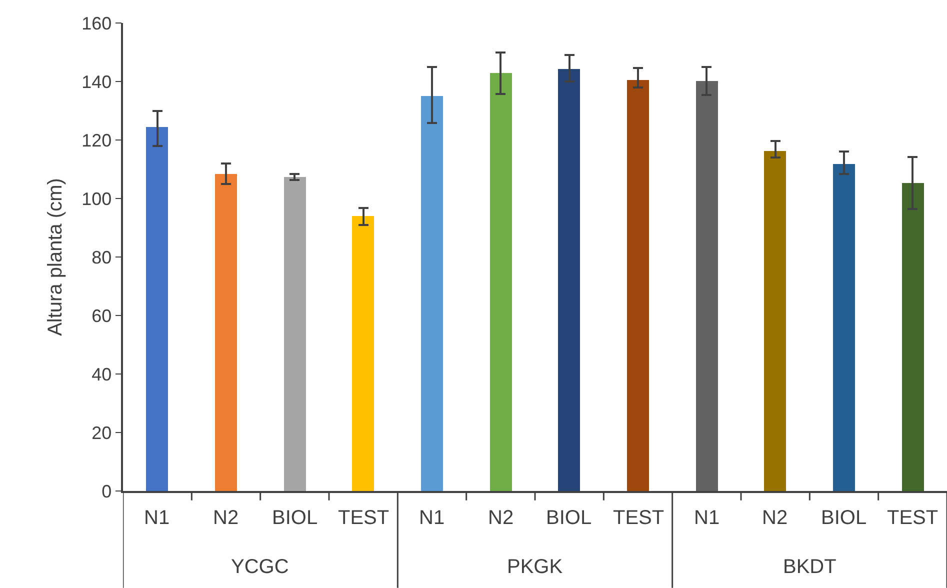  What do you see at coordinates (107, 491) in the screenshot?
I see `y-tick-label: 0` at bounding box center [107, 491].